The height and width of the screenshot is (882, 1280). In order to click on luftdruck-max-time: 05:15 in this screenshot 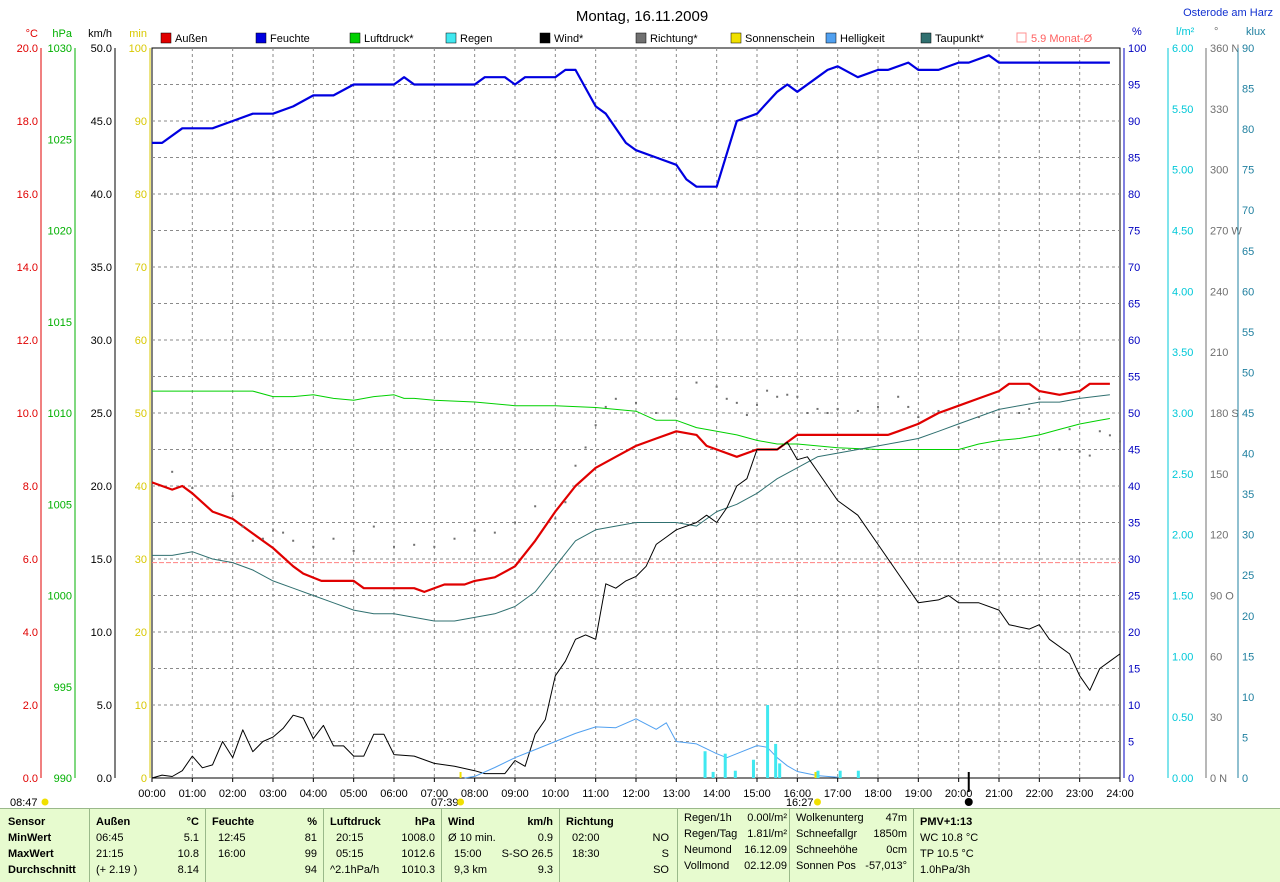, I will do `click(350, 854)`.